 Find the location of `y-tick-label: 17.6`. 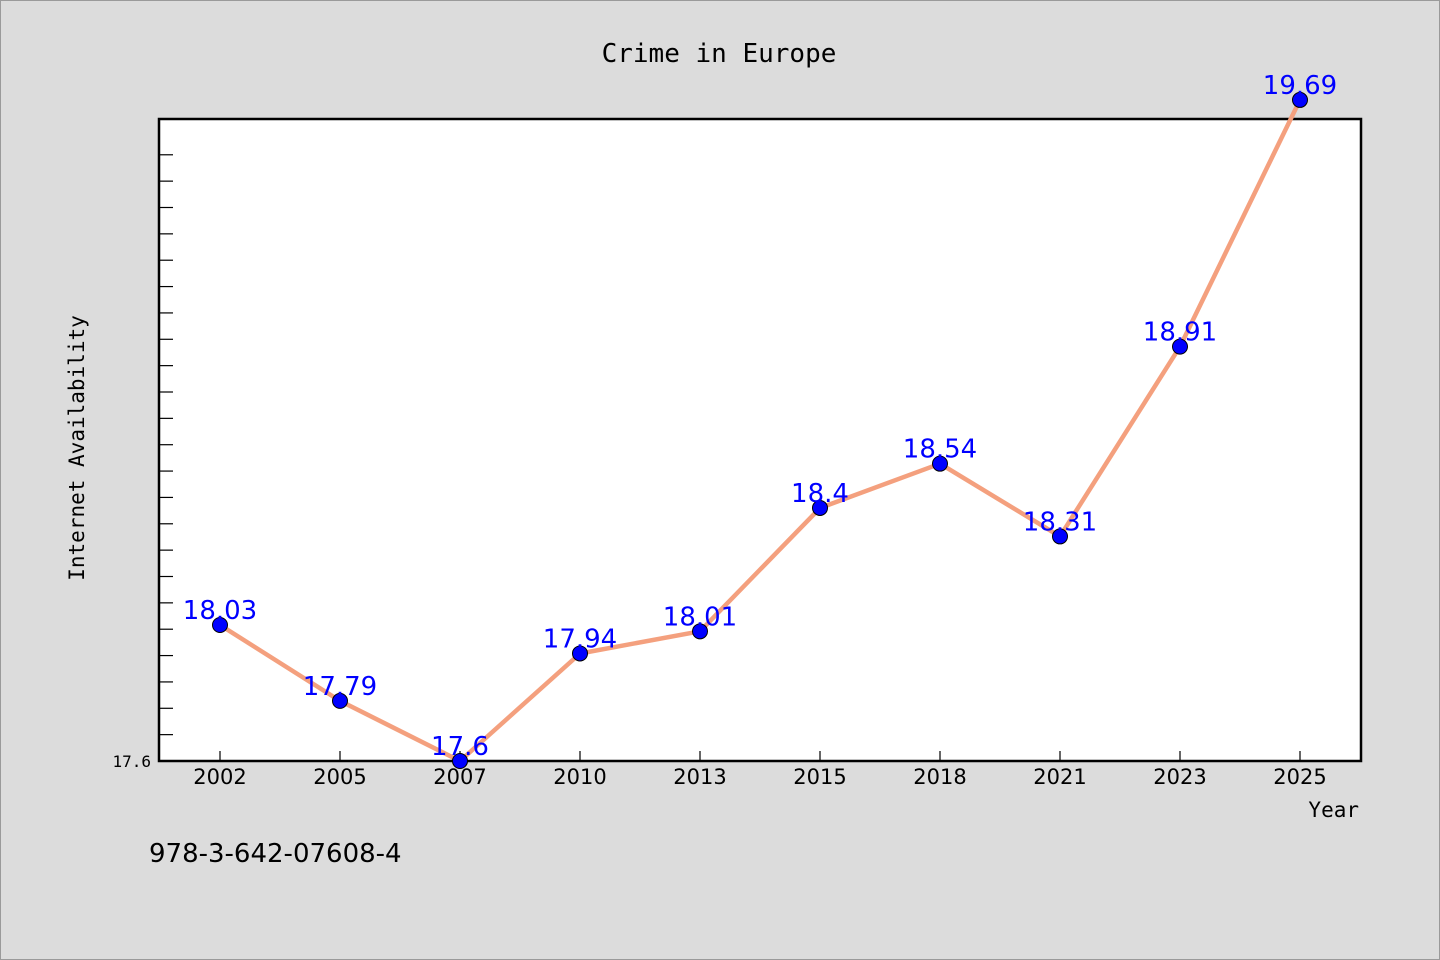

y-tick-label: 17.6 is located at coordinates (131, 761).